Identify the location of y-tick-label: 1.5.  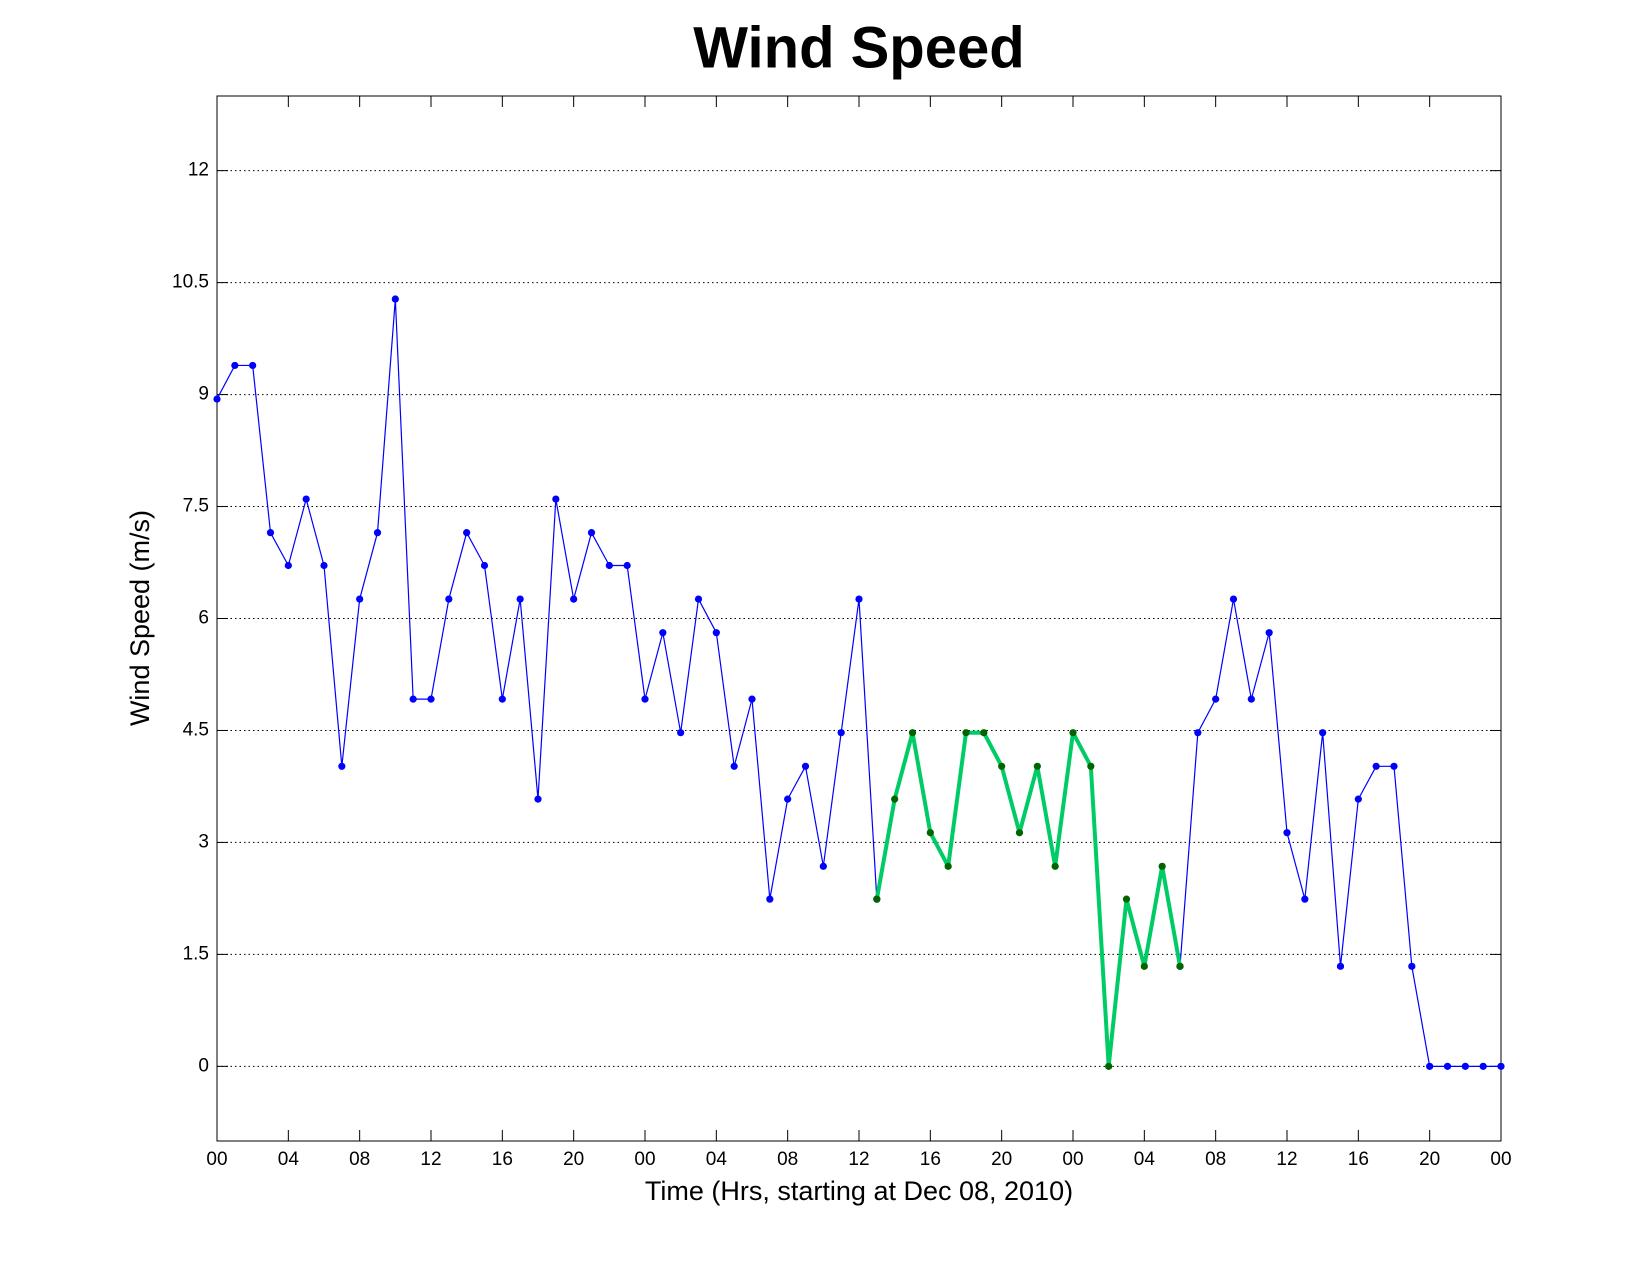
(196, 953).